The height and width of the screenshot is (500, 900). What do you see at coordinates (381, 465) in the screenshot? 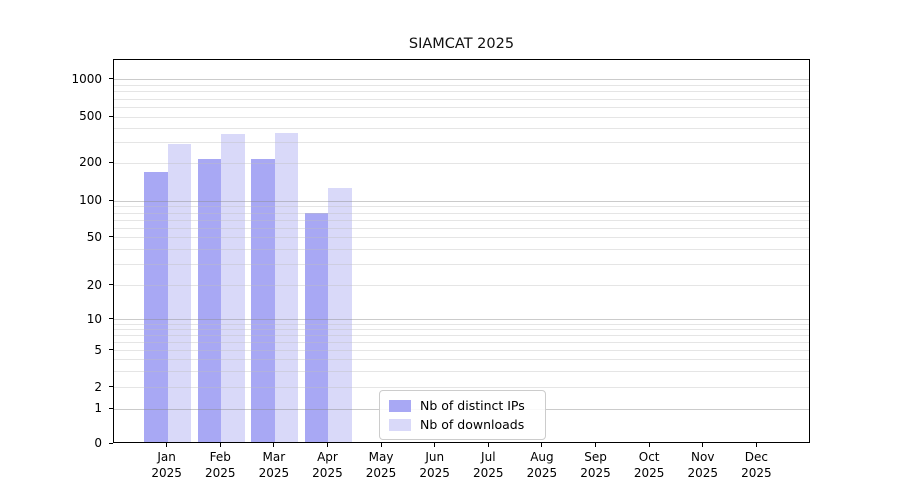
I see `x-tick-label-may: May 2025` at bounding box center [381, 465].